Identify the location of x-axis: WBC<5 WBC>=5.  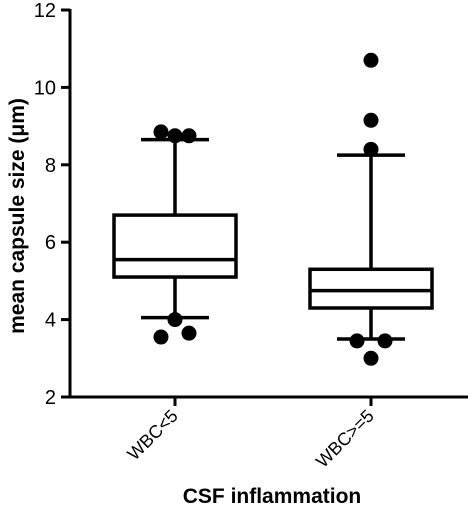
(268, 433).